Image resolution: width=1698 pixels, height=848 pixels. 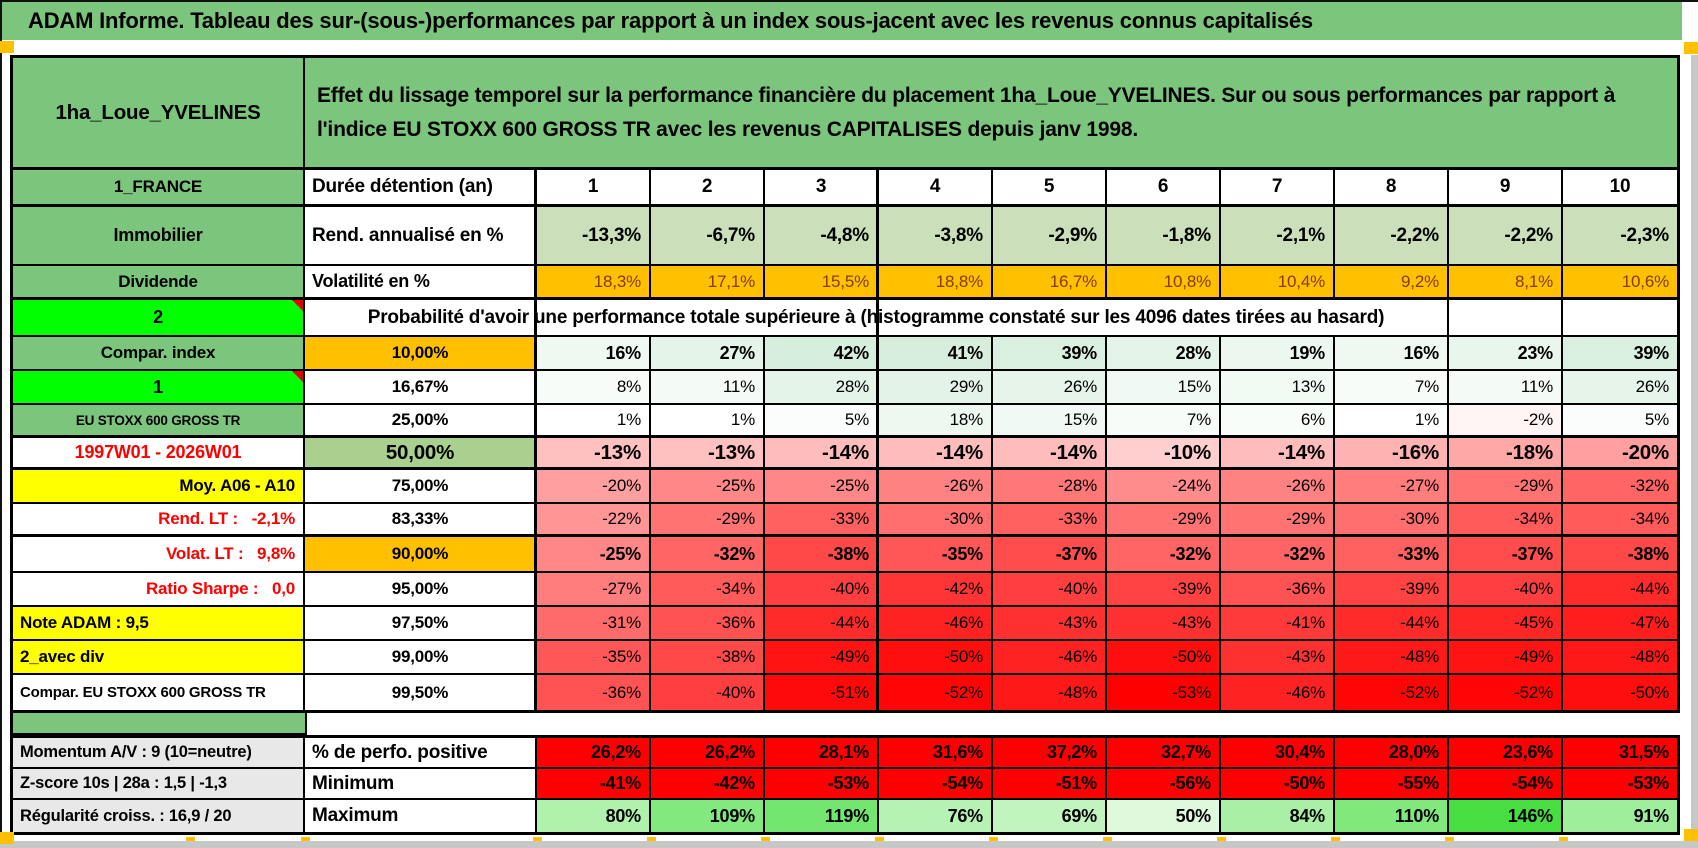 I want to click on prob-cell-75,00%-y7: -26%, so click(x=1278, y=486).